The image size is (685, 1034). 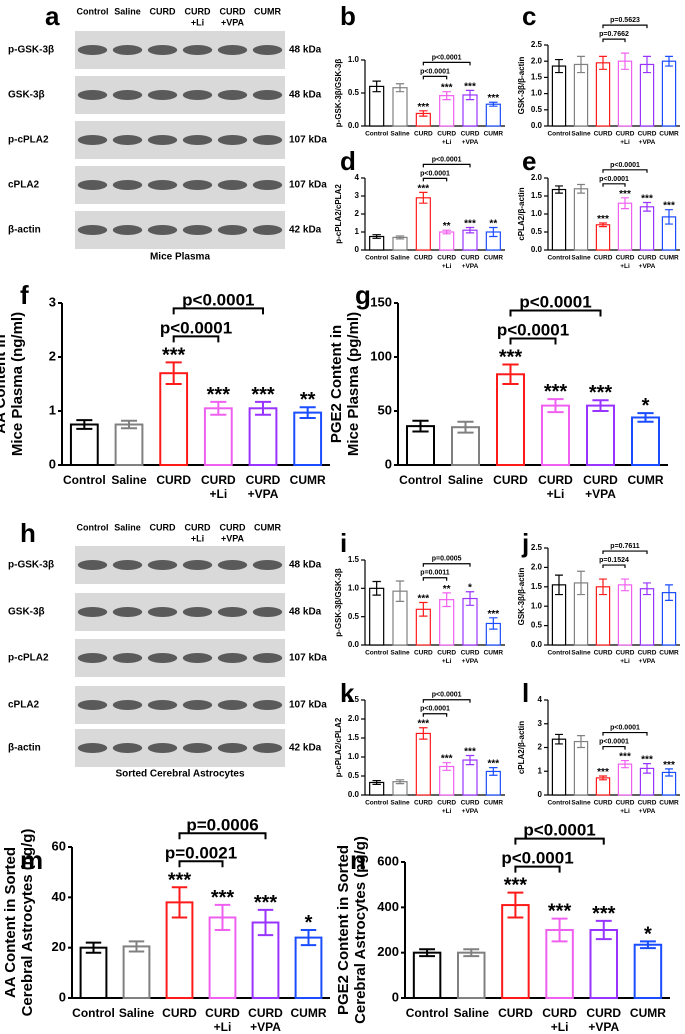 What do you see at coordinates (447, 559) in the screenshot?
I see `p-value: p=0.0005` at bounding box center [447, 559].